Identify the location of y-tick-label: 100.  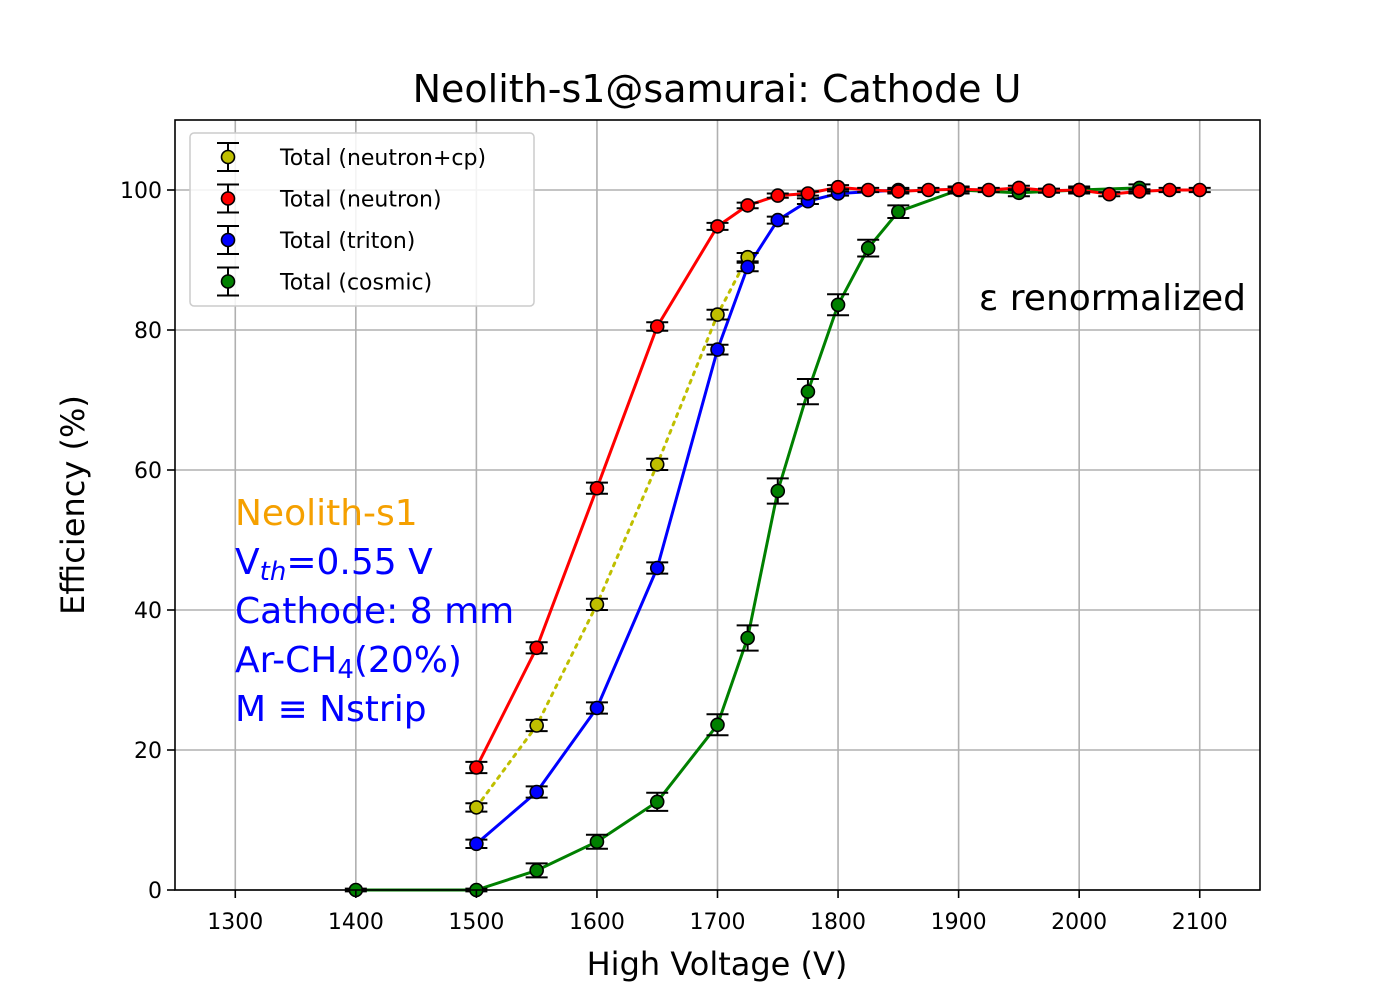
(141, 191).